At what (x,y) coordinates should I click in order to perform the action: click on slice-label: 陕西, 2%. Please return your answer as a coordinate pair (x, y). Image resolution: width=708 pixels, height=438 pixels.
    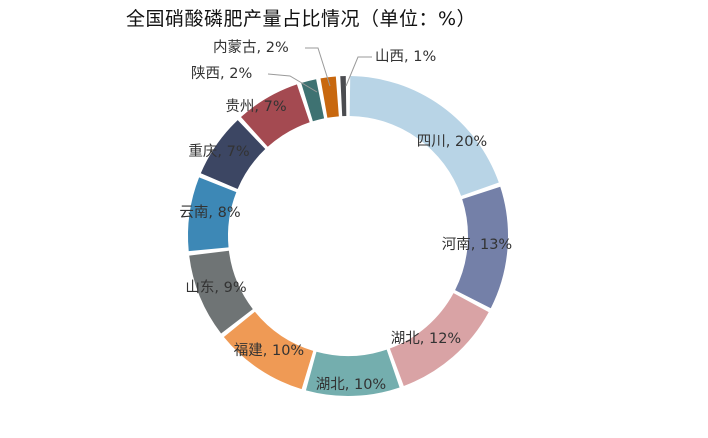
    Looking at the image, I should click on (221, 73).